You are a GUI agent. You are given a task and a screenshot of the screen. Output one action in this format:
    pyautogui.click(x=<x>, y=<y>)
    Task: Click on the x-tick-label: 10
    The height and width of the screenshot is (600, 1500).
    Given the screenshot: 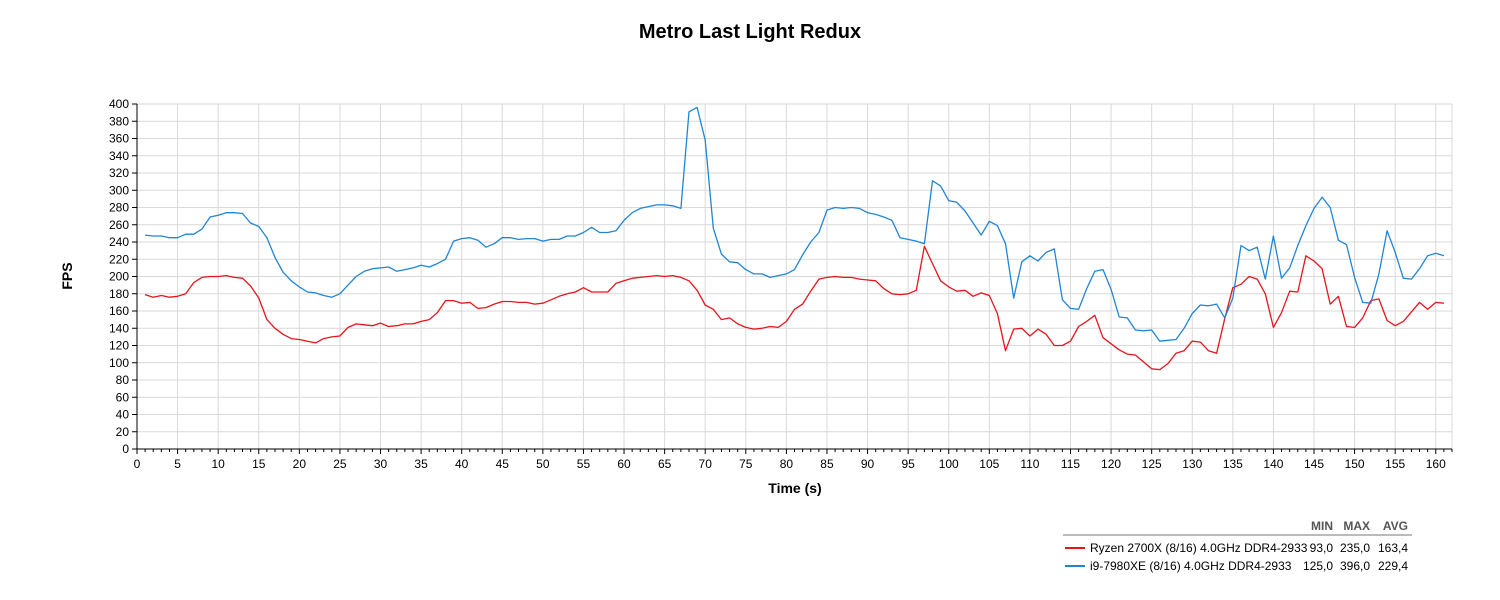 What is the action you would take?
    pyautogui.click(x=218, y=464)
    